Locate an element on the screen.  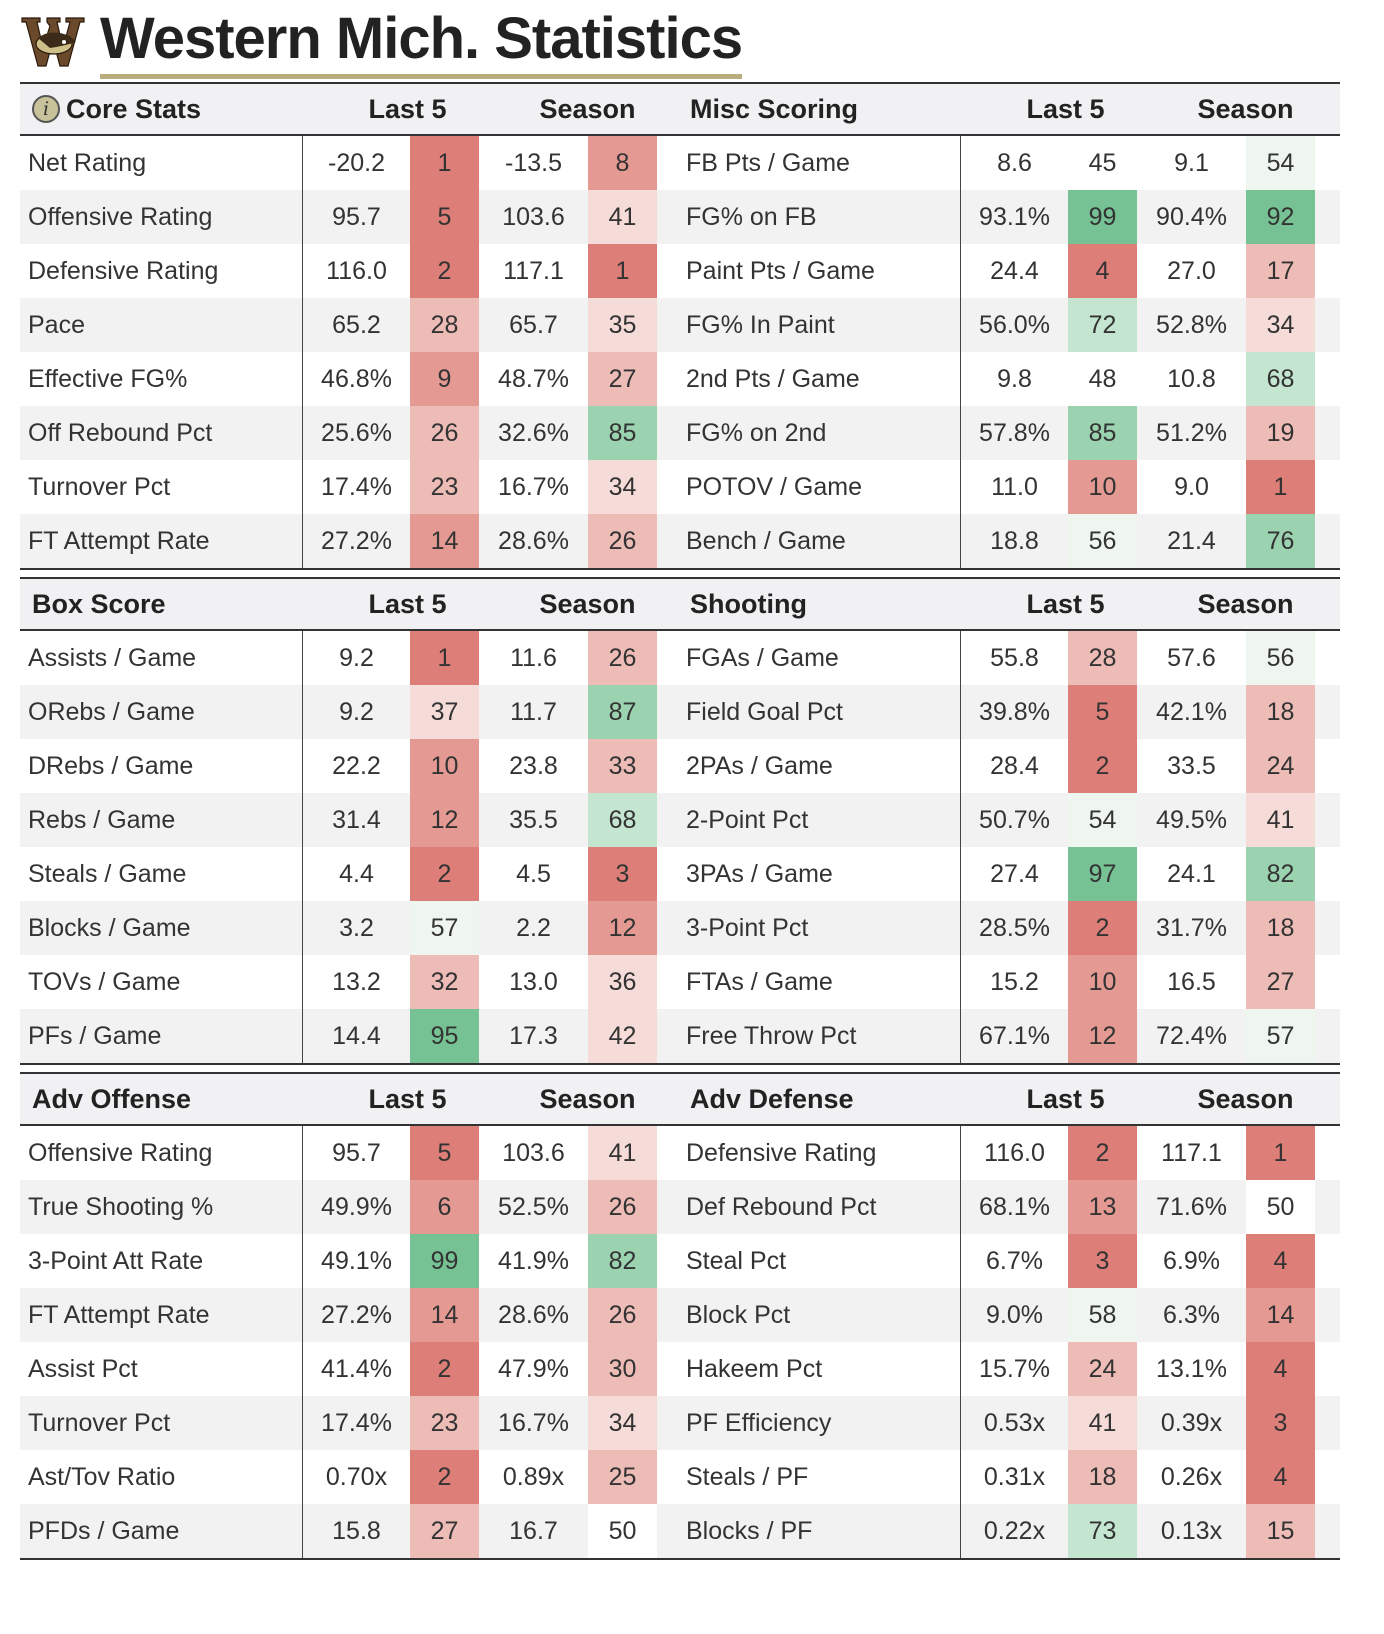
season-value: 16.7% is located at coordinates (533, 487).